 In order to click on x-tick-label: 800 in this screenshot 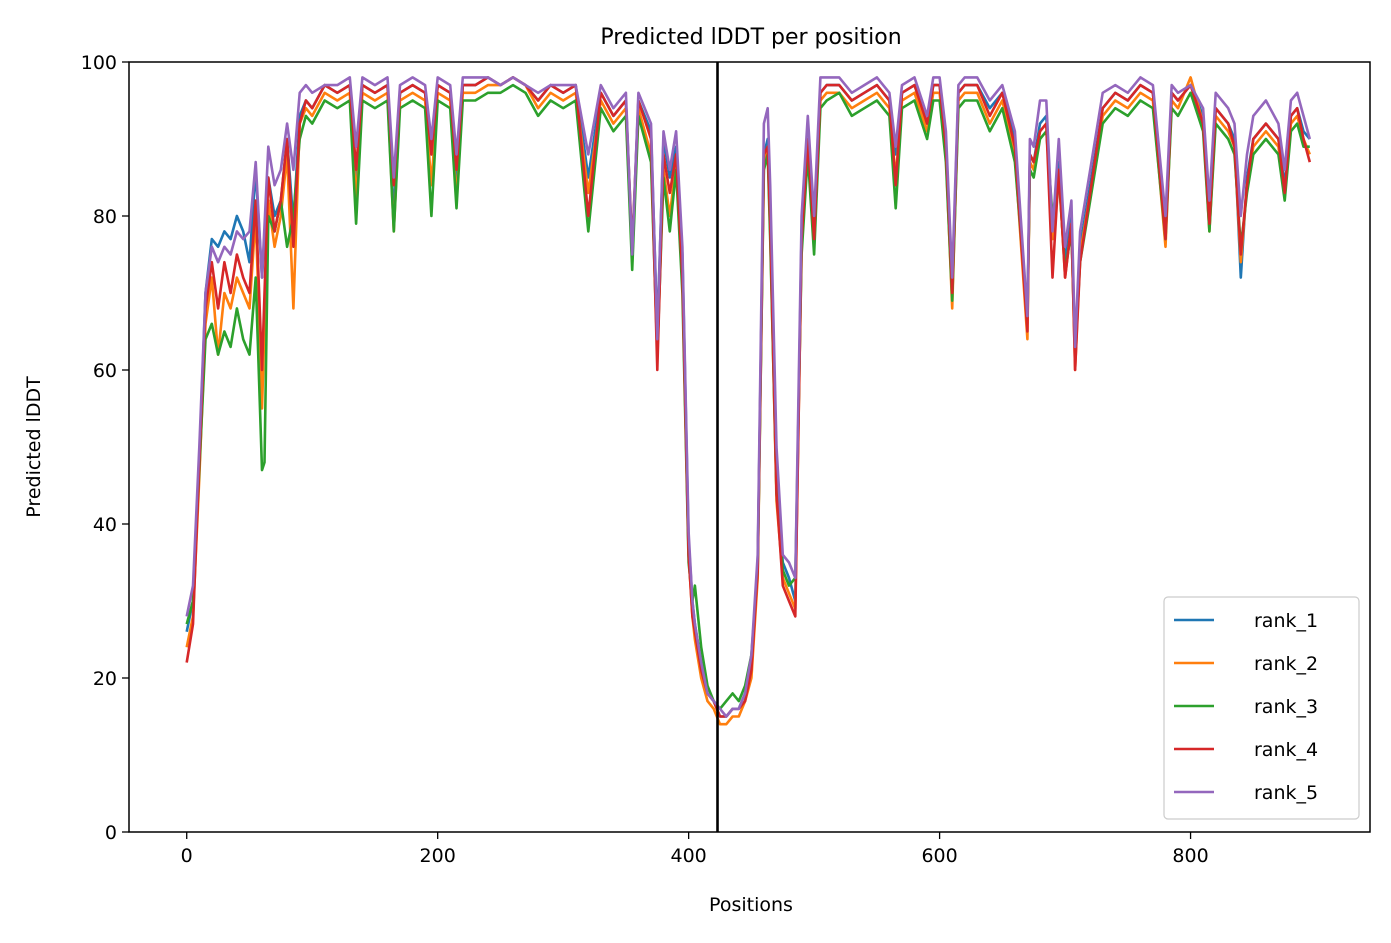, I will do `click(1190, 856)`.